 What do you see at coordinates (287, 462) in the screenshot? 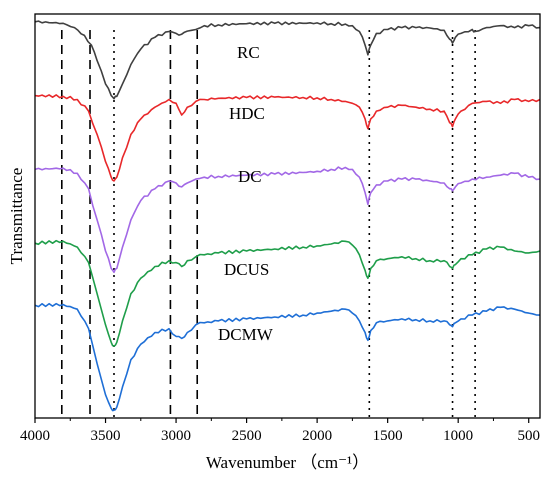
I see `x-axis-title: Wavenumber （cm⁻¹）` at bounding box center [287, 462].